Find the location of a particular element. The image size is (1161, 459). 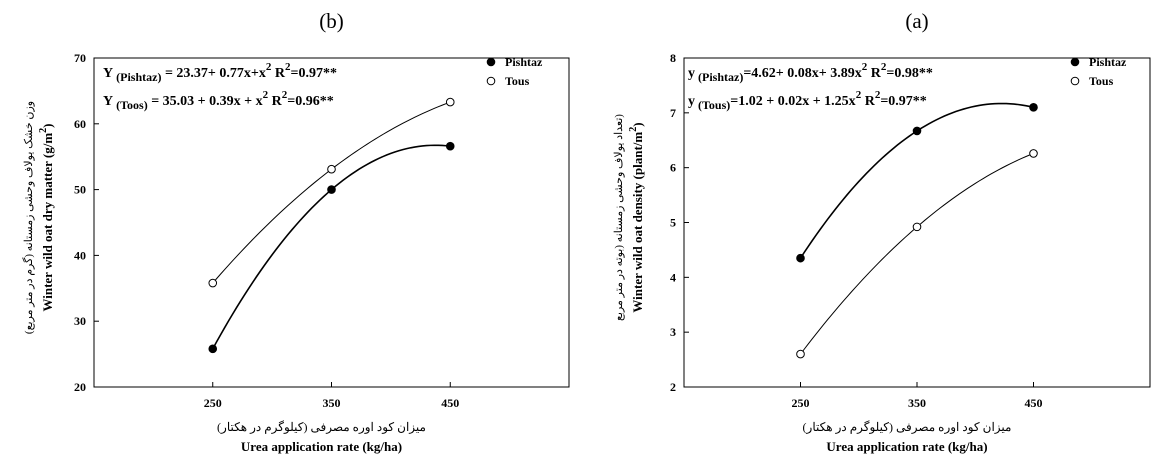

regression-equation: Y (Pishtaz) = 23.37+ 0.77x+x2 R2=0.97** is located at coordinates (220, 72).